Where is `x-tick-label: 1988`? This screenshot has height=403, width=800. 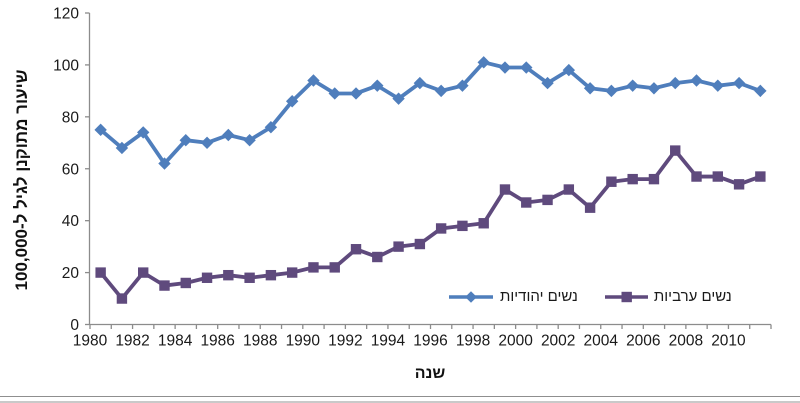 x-tick-label: 1988 is located at coordinates (260, 341).